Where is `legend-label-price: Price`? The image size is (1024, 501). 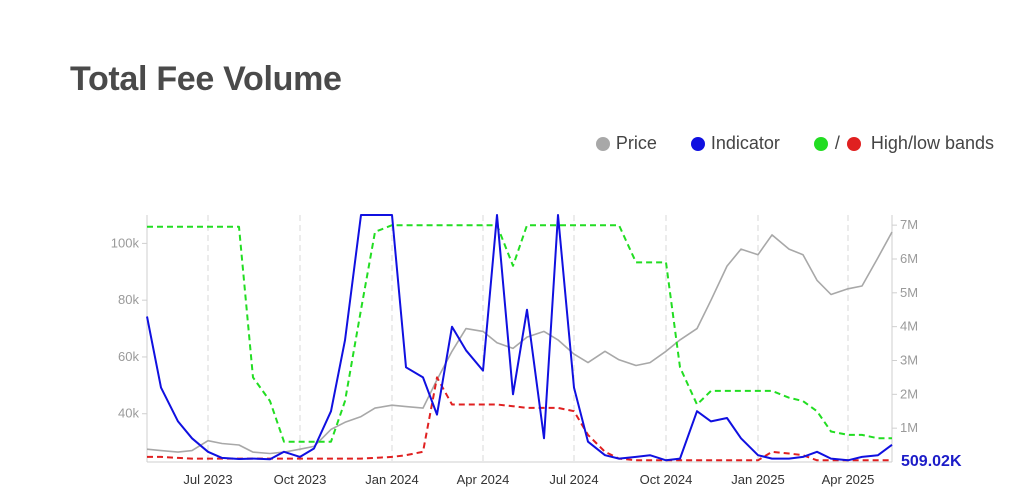
legend-label-price: Price is located at coordinates (636, 143).